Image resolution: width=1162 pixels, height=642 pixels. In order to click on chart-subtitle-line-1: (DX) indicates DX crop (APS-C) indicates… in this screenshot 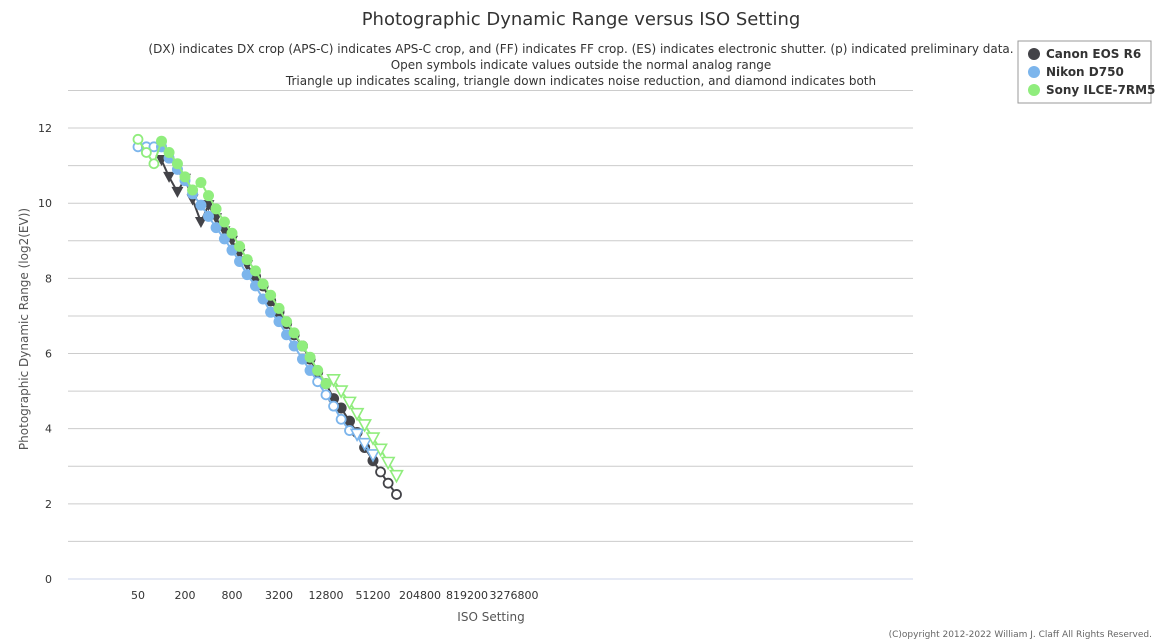, I will do `click(580, 49)`.